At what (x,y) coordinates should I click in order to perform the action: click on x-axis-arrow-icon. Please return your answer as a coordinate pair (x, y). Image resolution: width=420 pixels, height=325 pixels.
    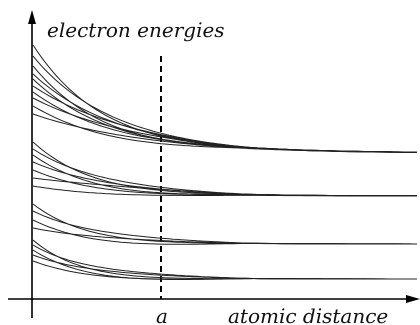
    Looking at the image, I should click on (413, 299).